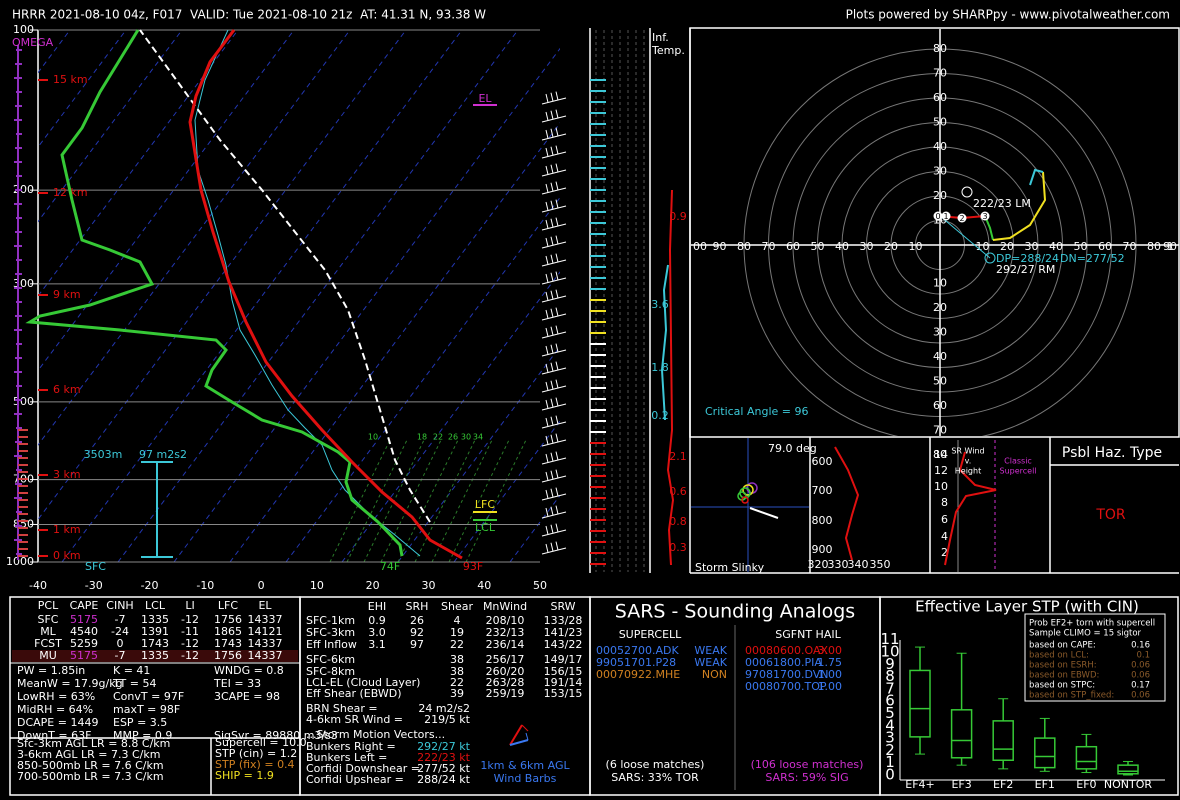 The width and height of the screenshot is (1180, 800). Describe the element at coordinates (505, 682) in the screenshot. I see `kinematic-cell: 263/28` at that location.